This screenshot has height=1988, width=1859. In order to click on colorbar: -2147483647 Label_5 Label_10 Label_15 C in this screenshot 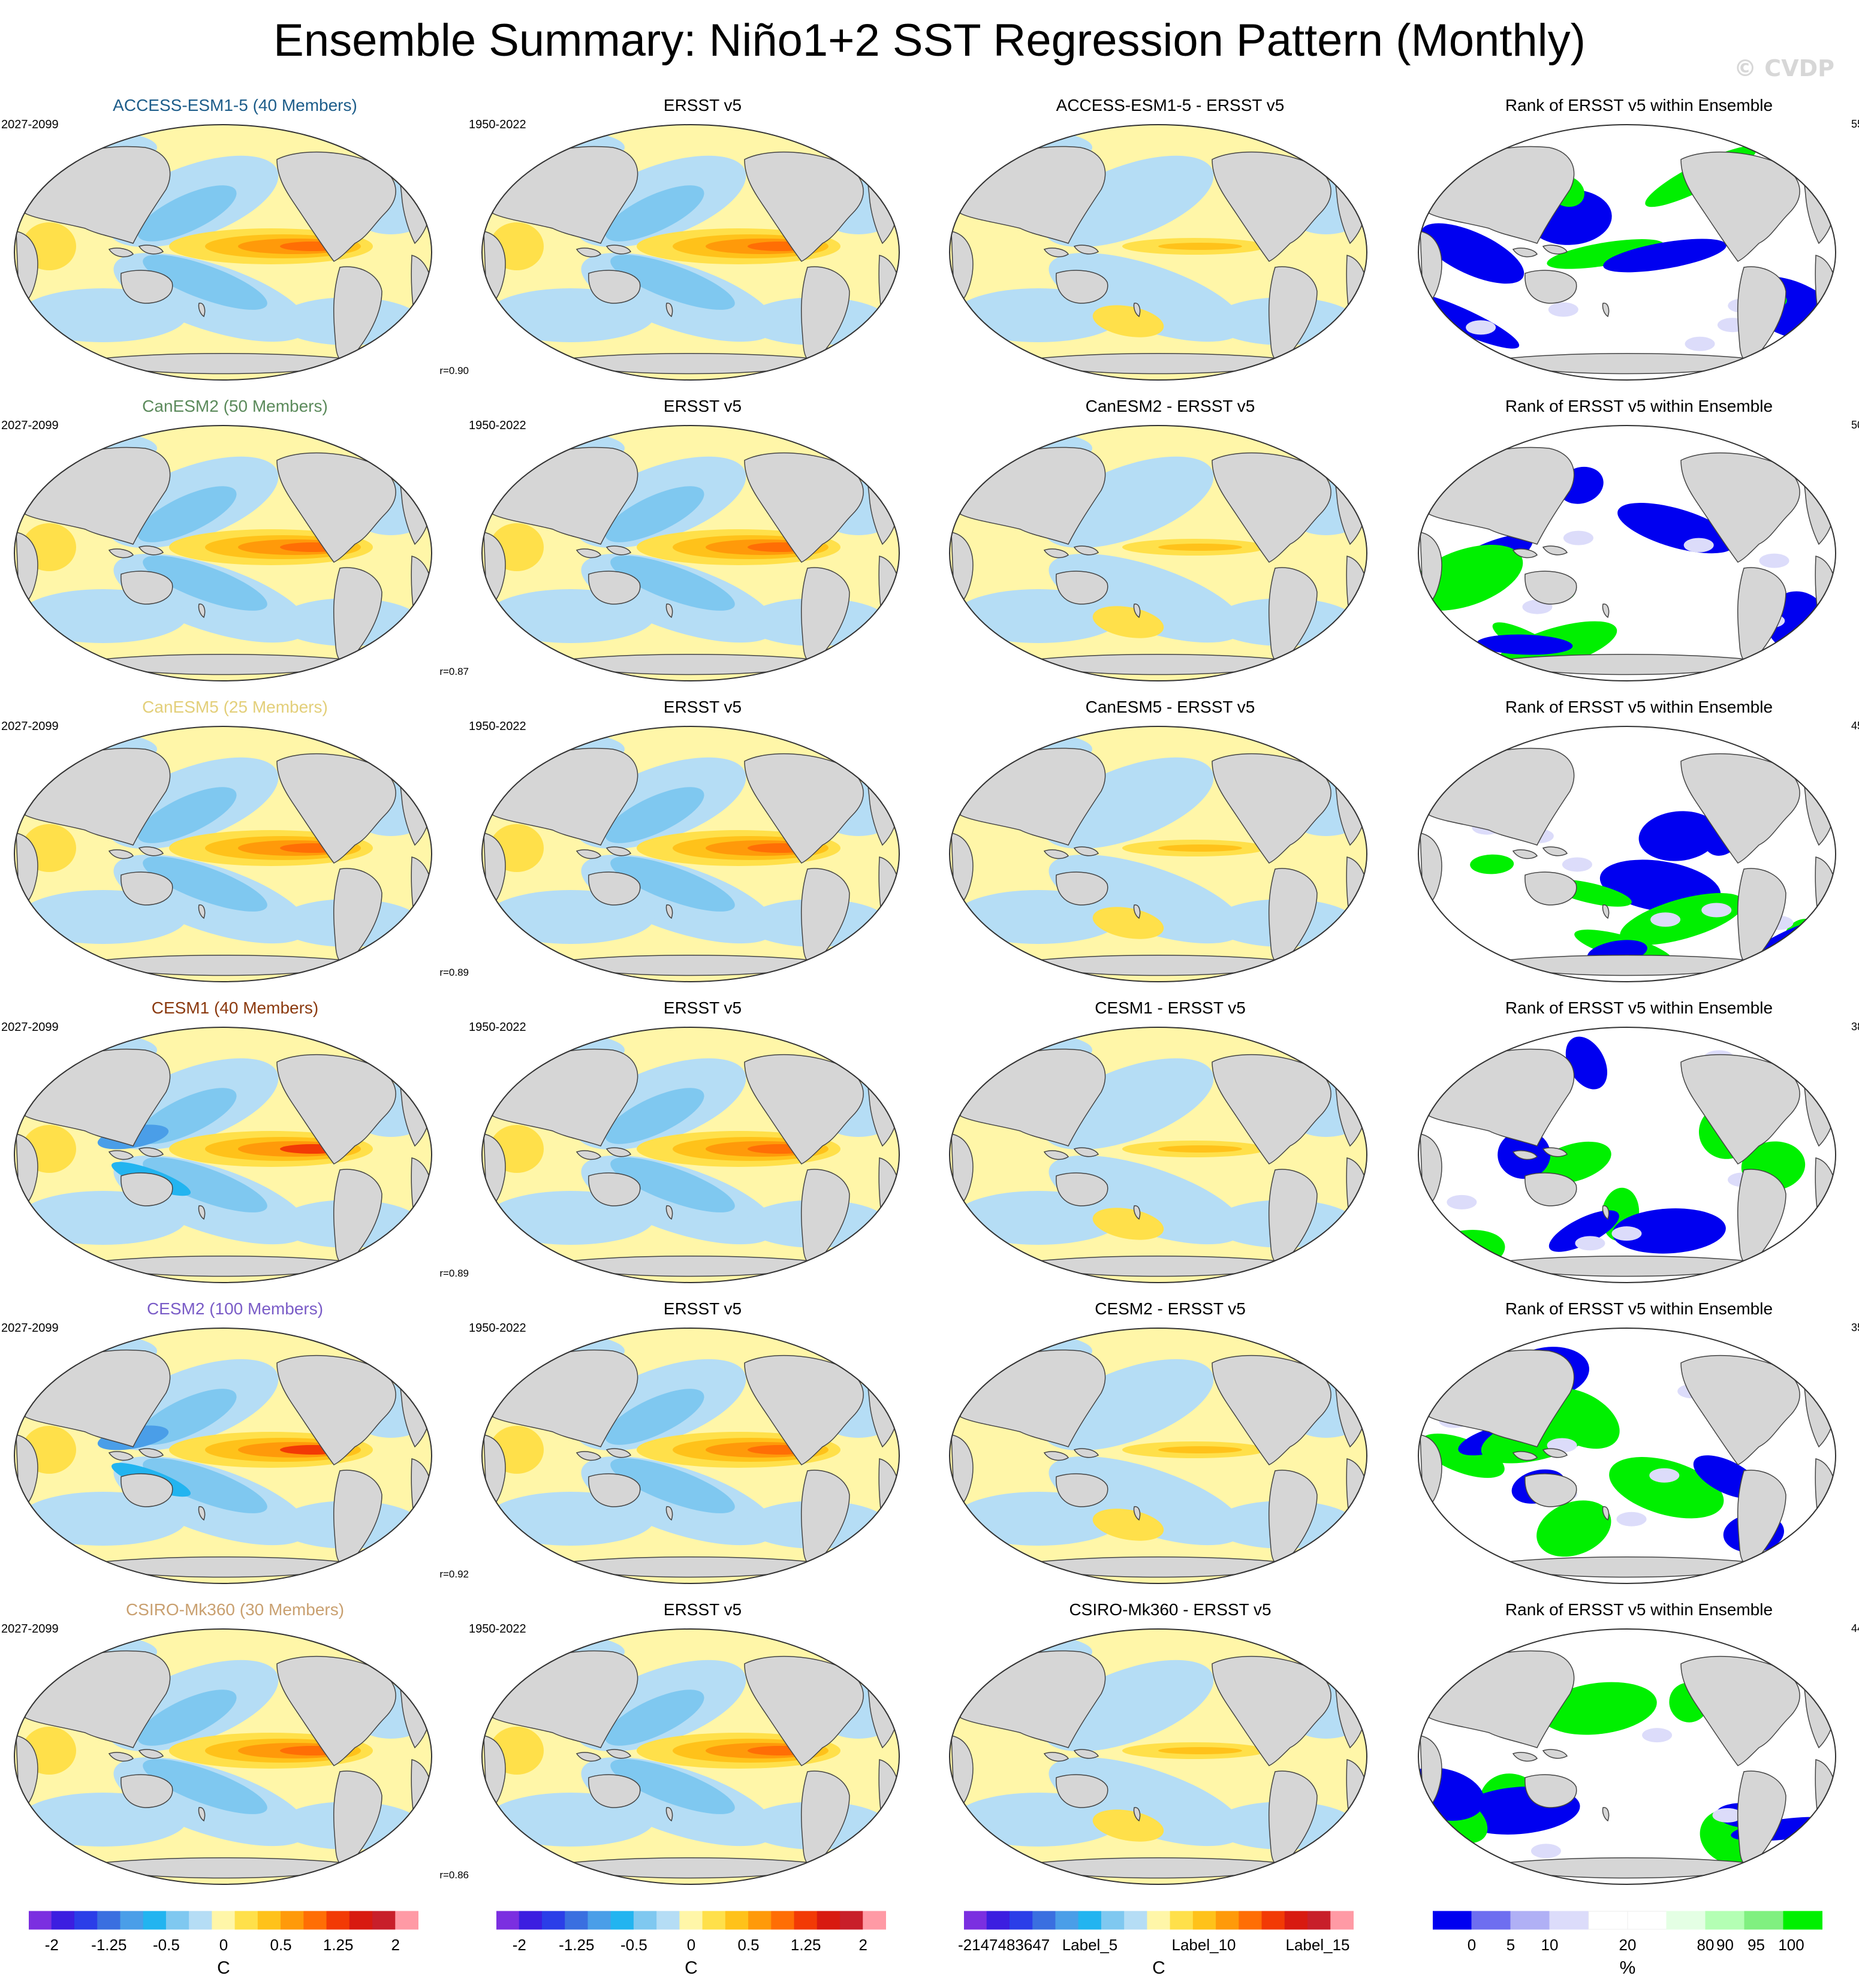, I will do `click(1156, 1947)`.